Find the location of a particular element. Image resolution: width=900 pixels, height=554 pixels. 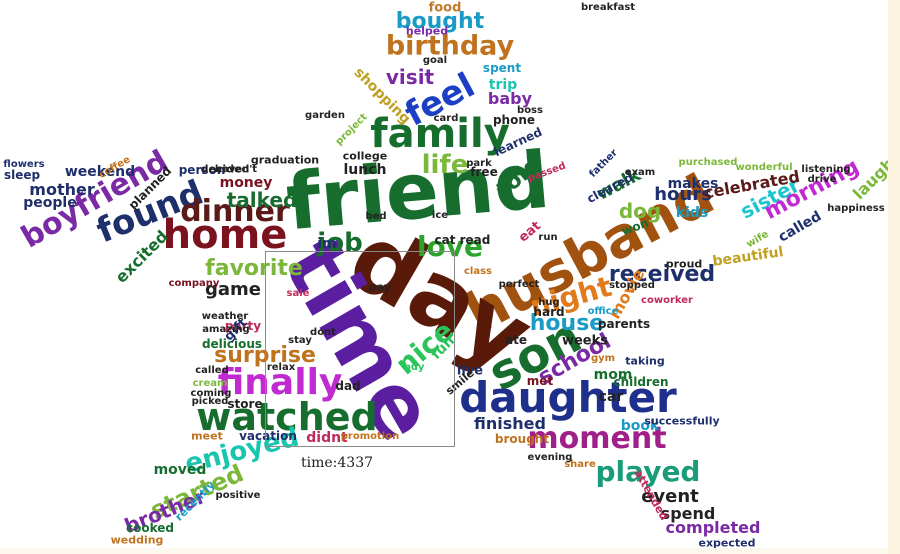

cloud-word: office is located at coordinates (603, 311).